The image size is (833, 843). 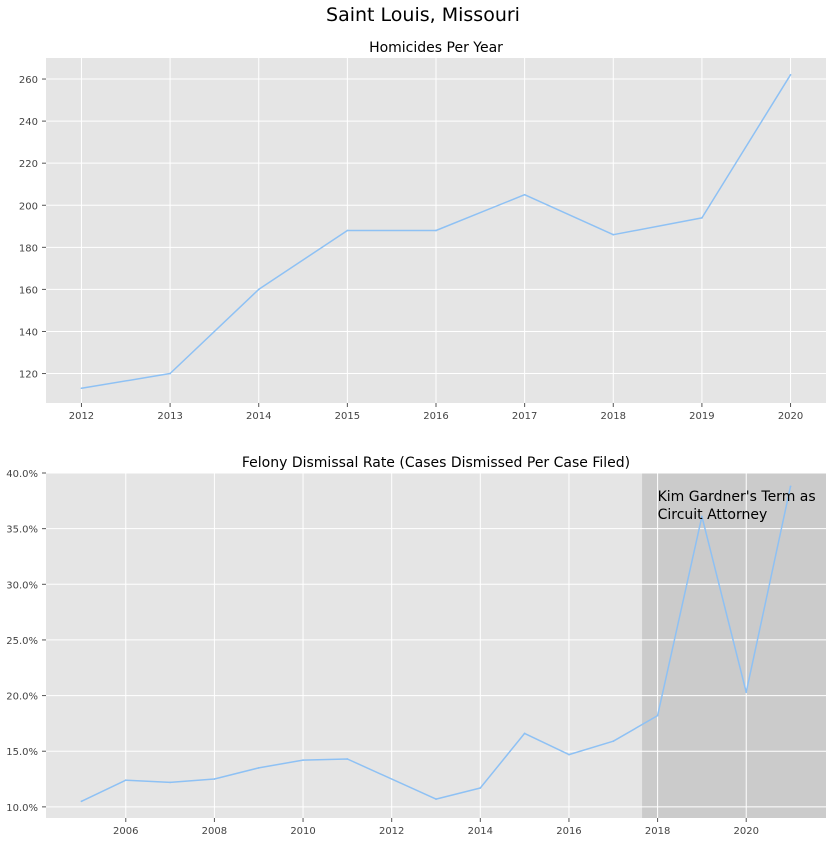 What do you see at coordinates (737, 506) in the screenshot?
I see `annotation-text: Kim Gardner's Term as Circuit Attorney` at bounding box center [737, 506].